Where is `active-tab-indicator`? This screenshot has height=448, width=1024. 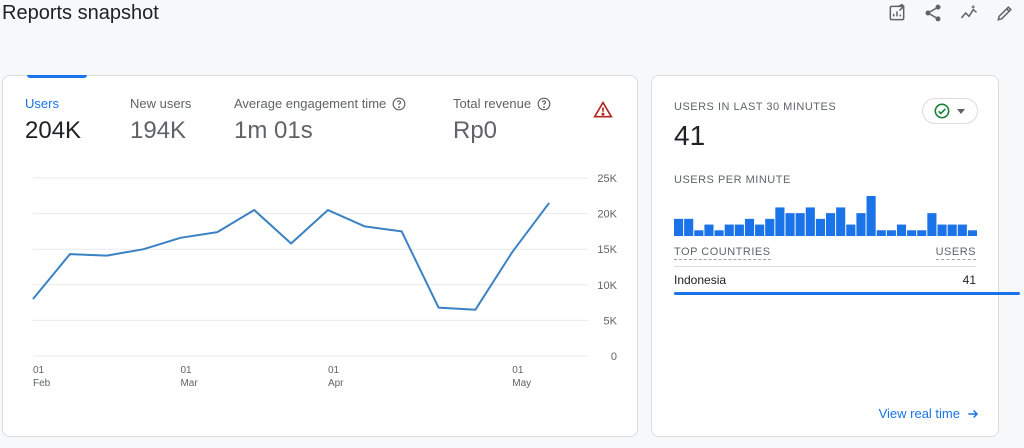 active-tab-indicator is located at coordinates (57, 76).